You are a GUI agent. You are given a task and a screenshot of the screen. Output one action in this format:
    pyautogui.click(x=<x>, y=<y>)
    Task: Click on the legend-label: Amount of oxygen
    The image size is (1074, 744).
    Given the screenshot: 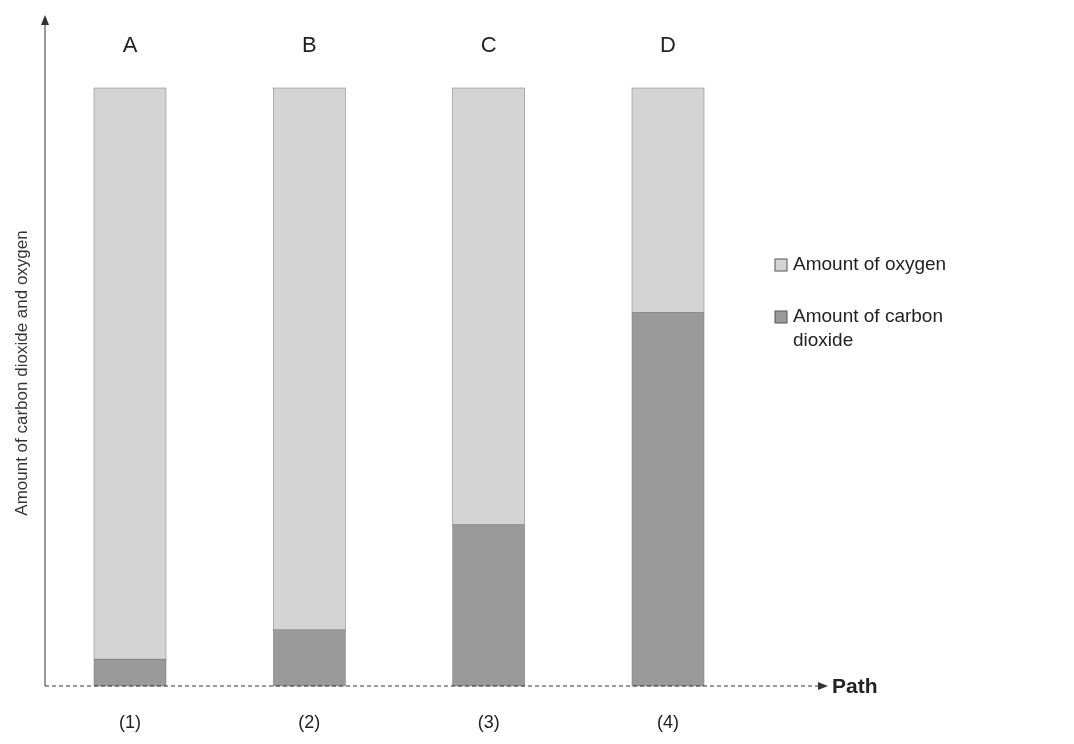 What is the action you would take?
    pyautogui.click(x=870, y=263)
    